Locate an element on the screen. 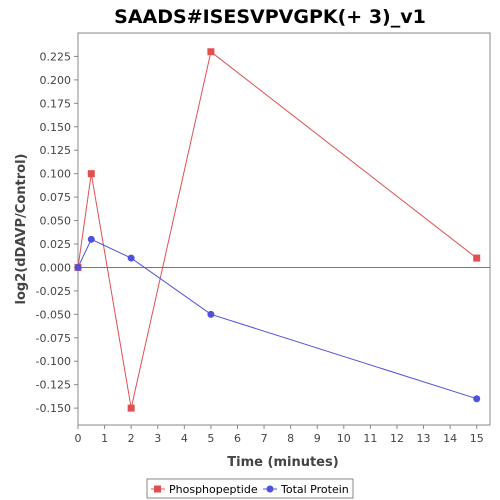 This screenshot has width=500, height=500. y-tick-label: 0.050 is located at coordinates (56, 221).